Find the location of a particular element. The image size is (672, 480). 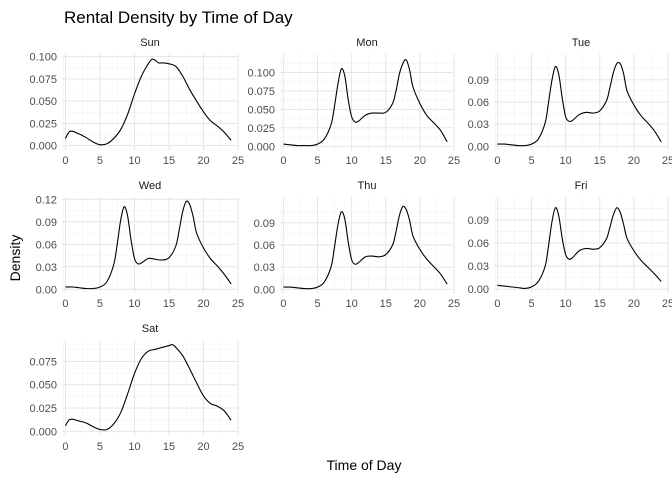

density-curve-wed is located at coordinates (148, 245).